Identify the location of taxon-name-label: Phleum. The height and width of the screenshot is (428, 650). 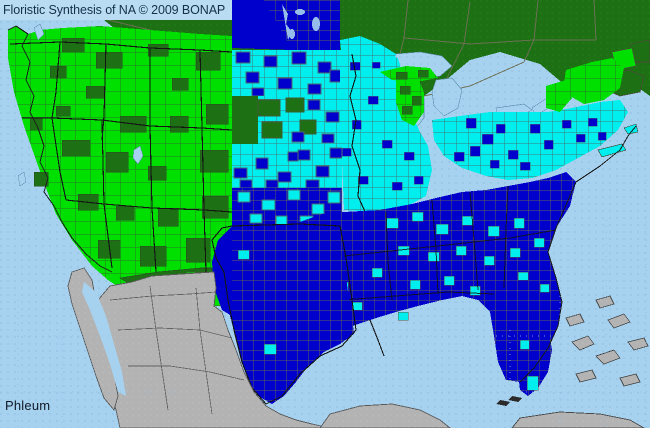
(28, 405).